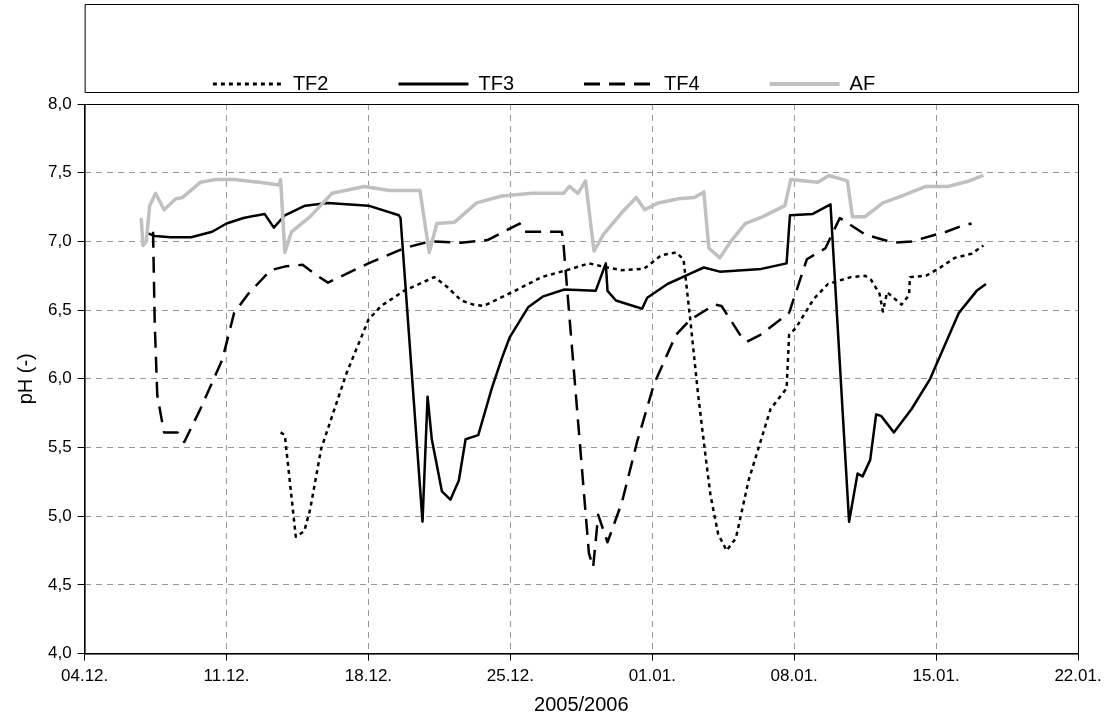 The width and height of the screenshot is (1118, 725). Describe the element at coordinates (794, 676) in the screenshot. I see `x-tick-label: 08.01.` at that location.